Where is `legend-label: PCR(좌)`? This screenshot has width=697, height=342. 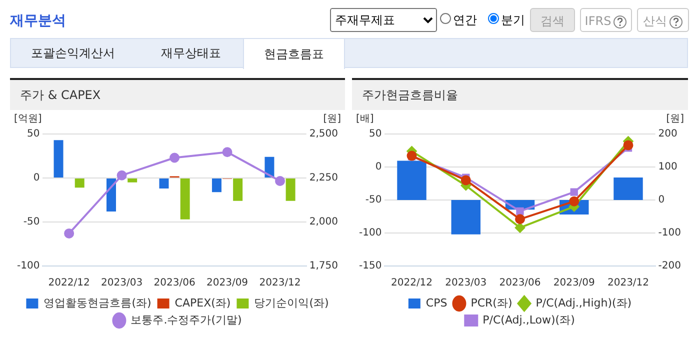 legend-label: PCR(좌) is located at coordinates (491, 303).